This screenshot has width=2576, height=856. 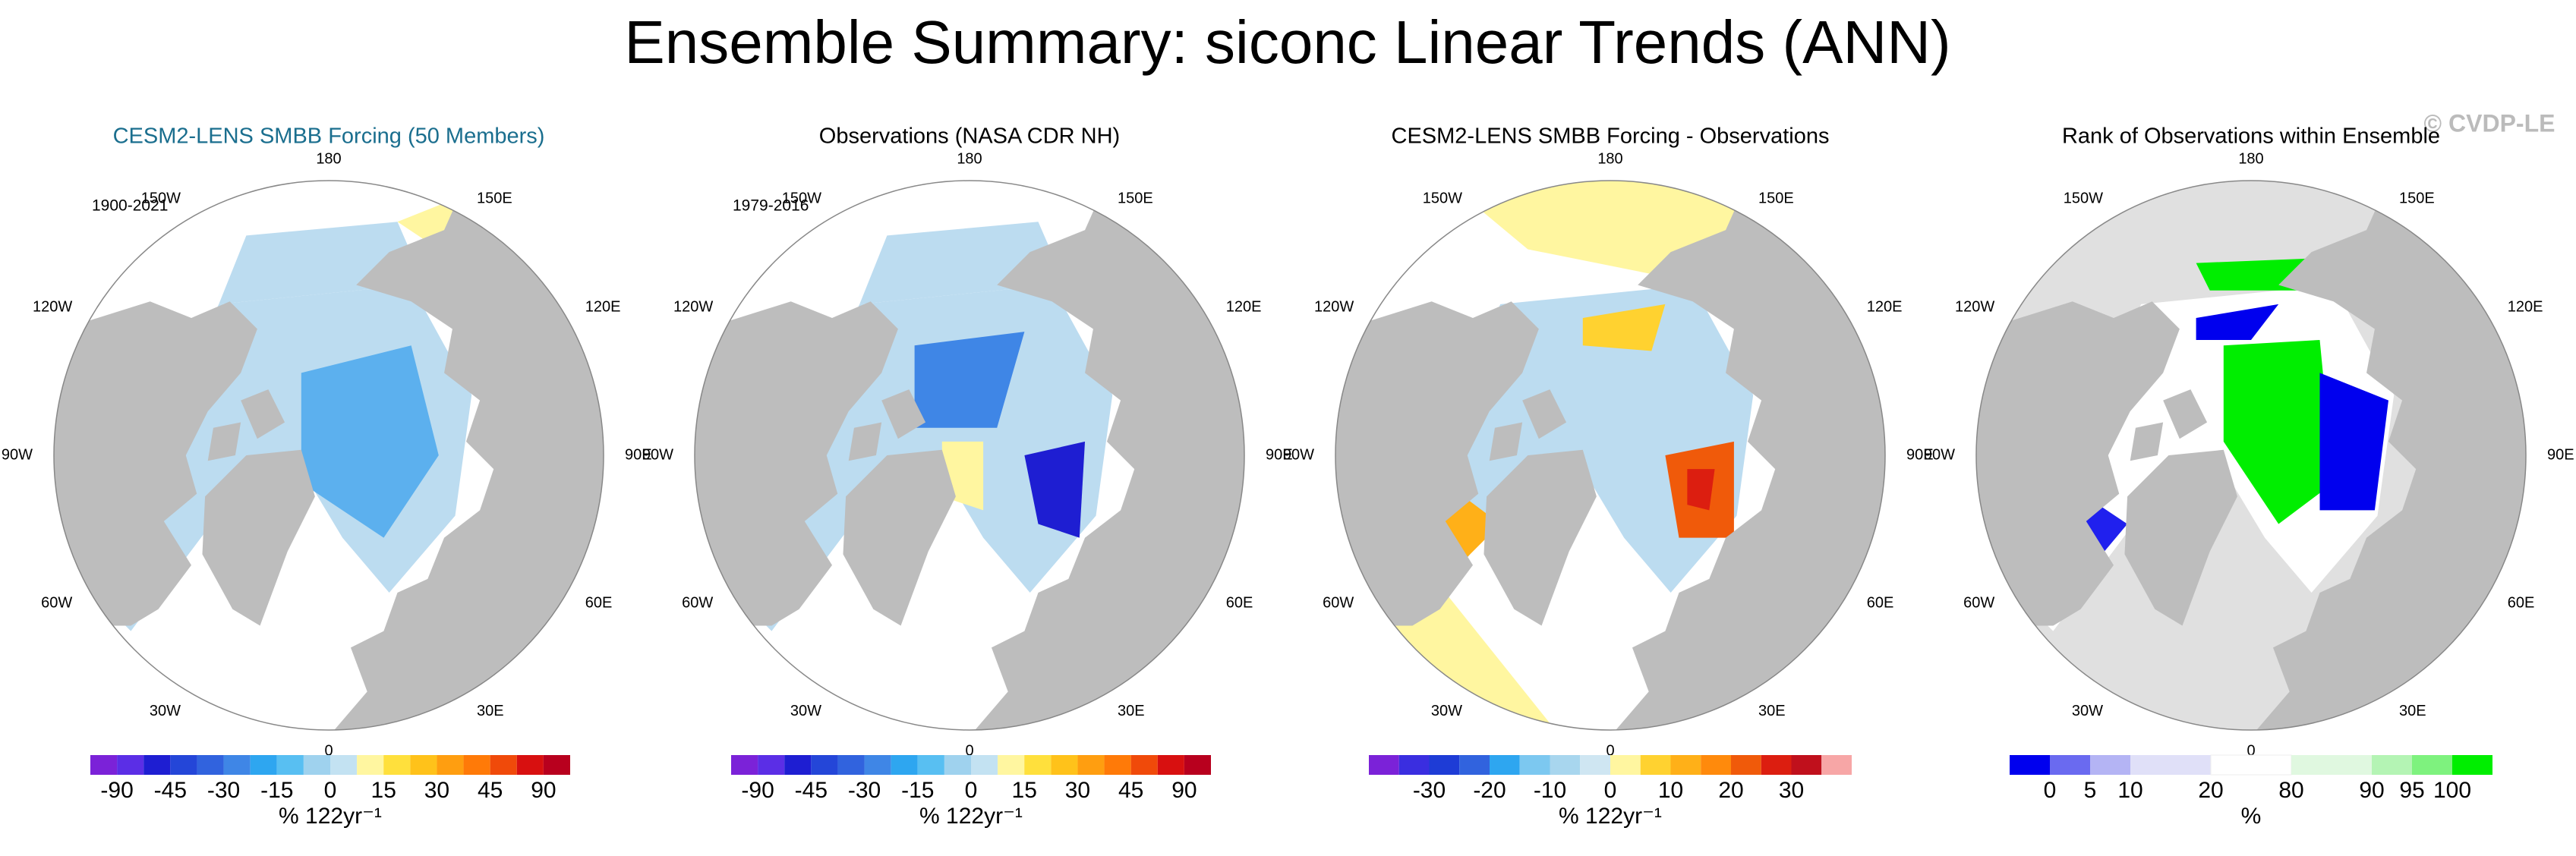 I want to click on colorbar-label: -45, so click(x=811, y=790).